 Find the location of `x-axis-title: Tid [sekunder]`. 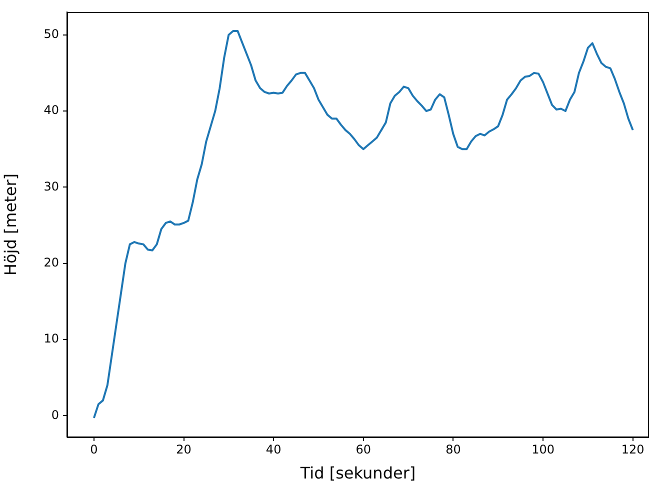

x-axis-title: Tid [sekunder] is located at coordinates (357, 473).